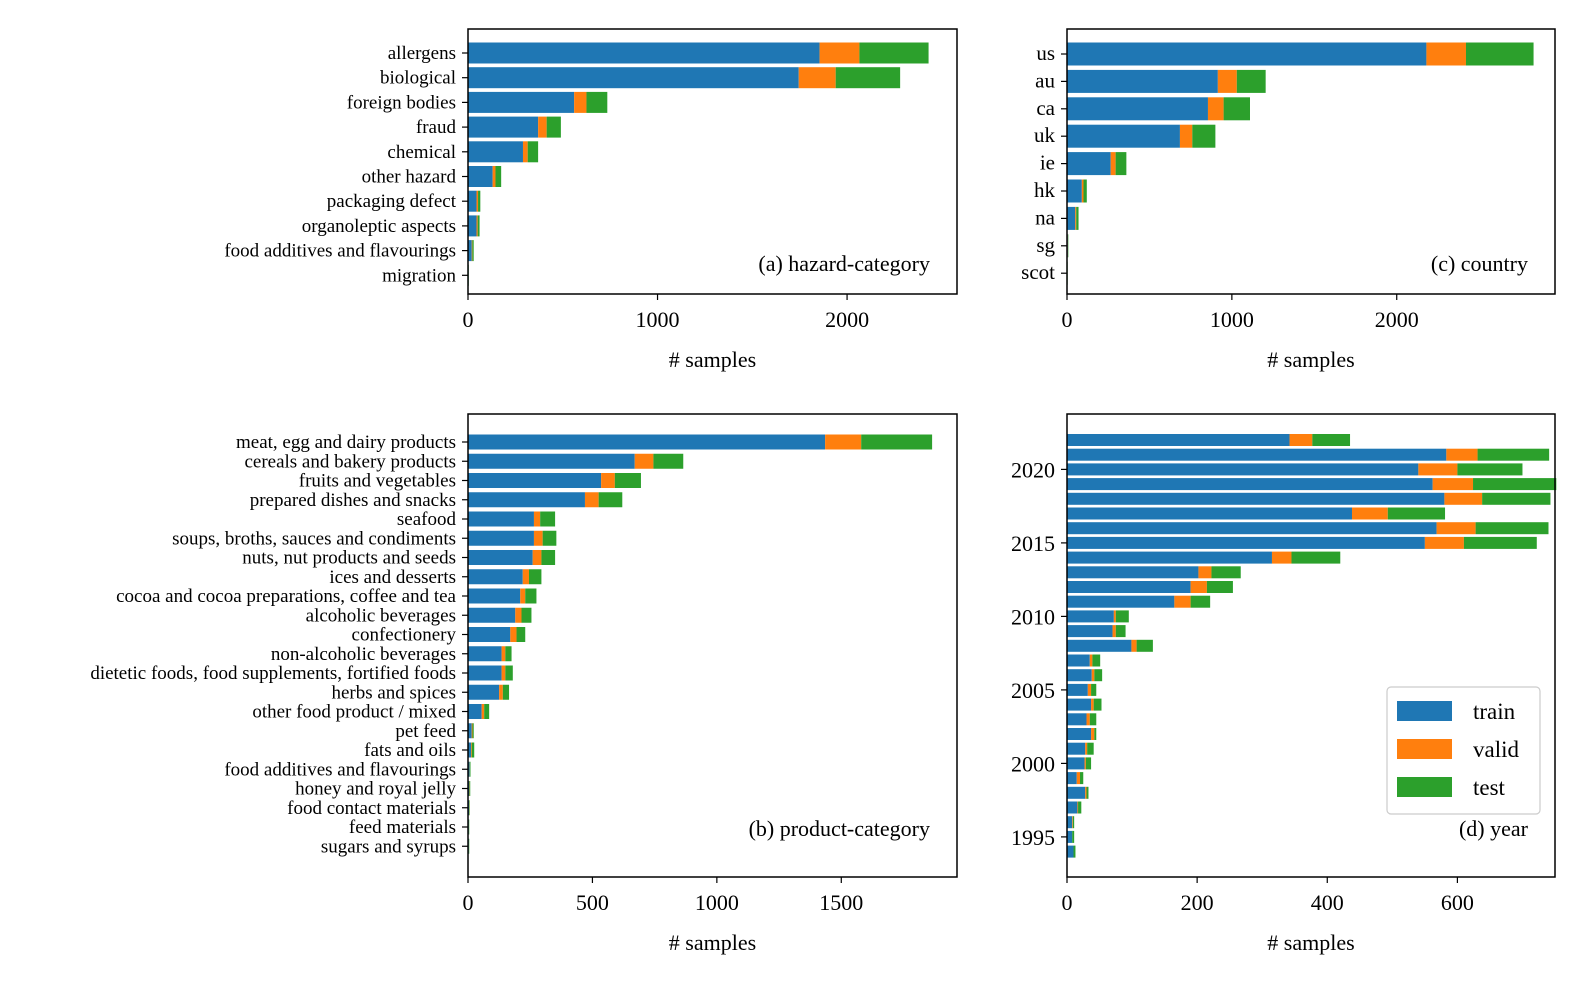 The width and height of the screenshot is (1578, 986). What do you see at coordinates (1033, 763) in the screenshot?
I see `y-tick-label: 2000` at bounding box center [1033, 763].